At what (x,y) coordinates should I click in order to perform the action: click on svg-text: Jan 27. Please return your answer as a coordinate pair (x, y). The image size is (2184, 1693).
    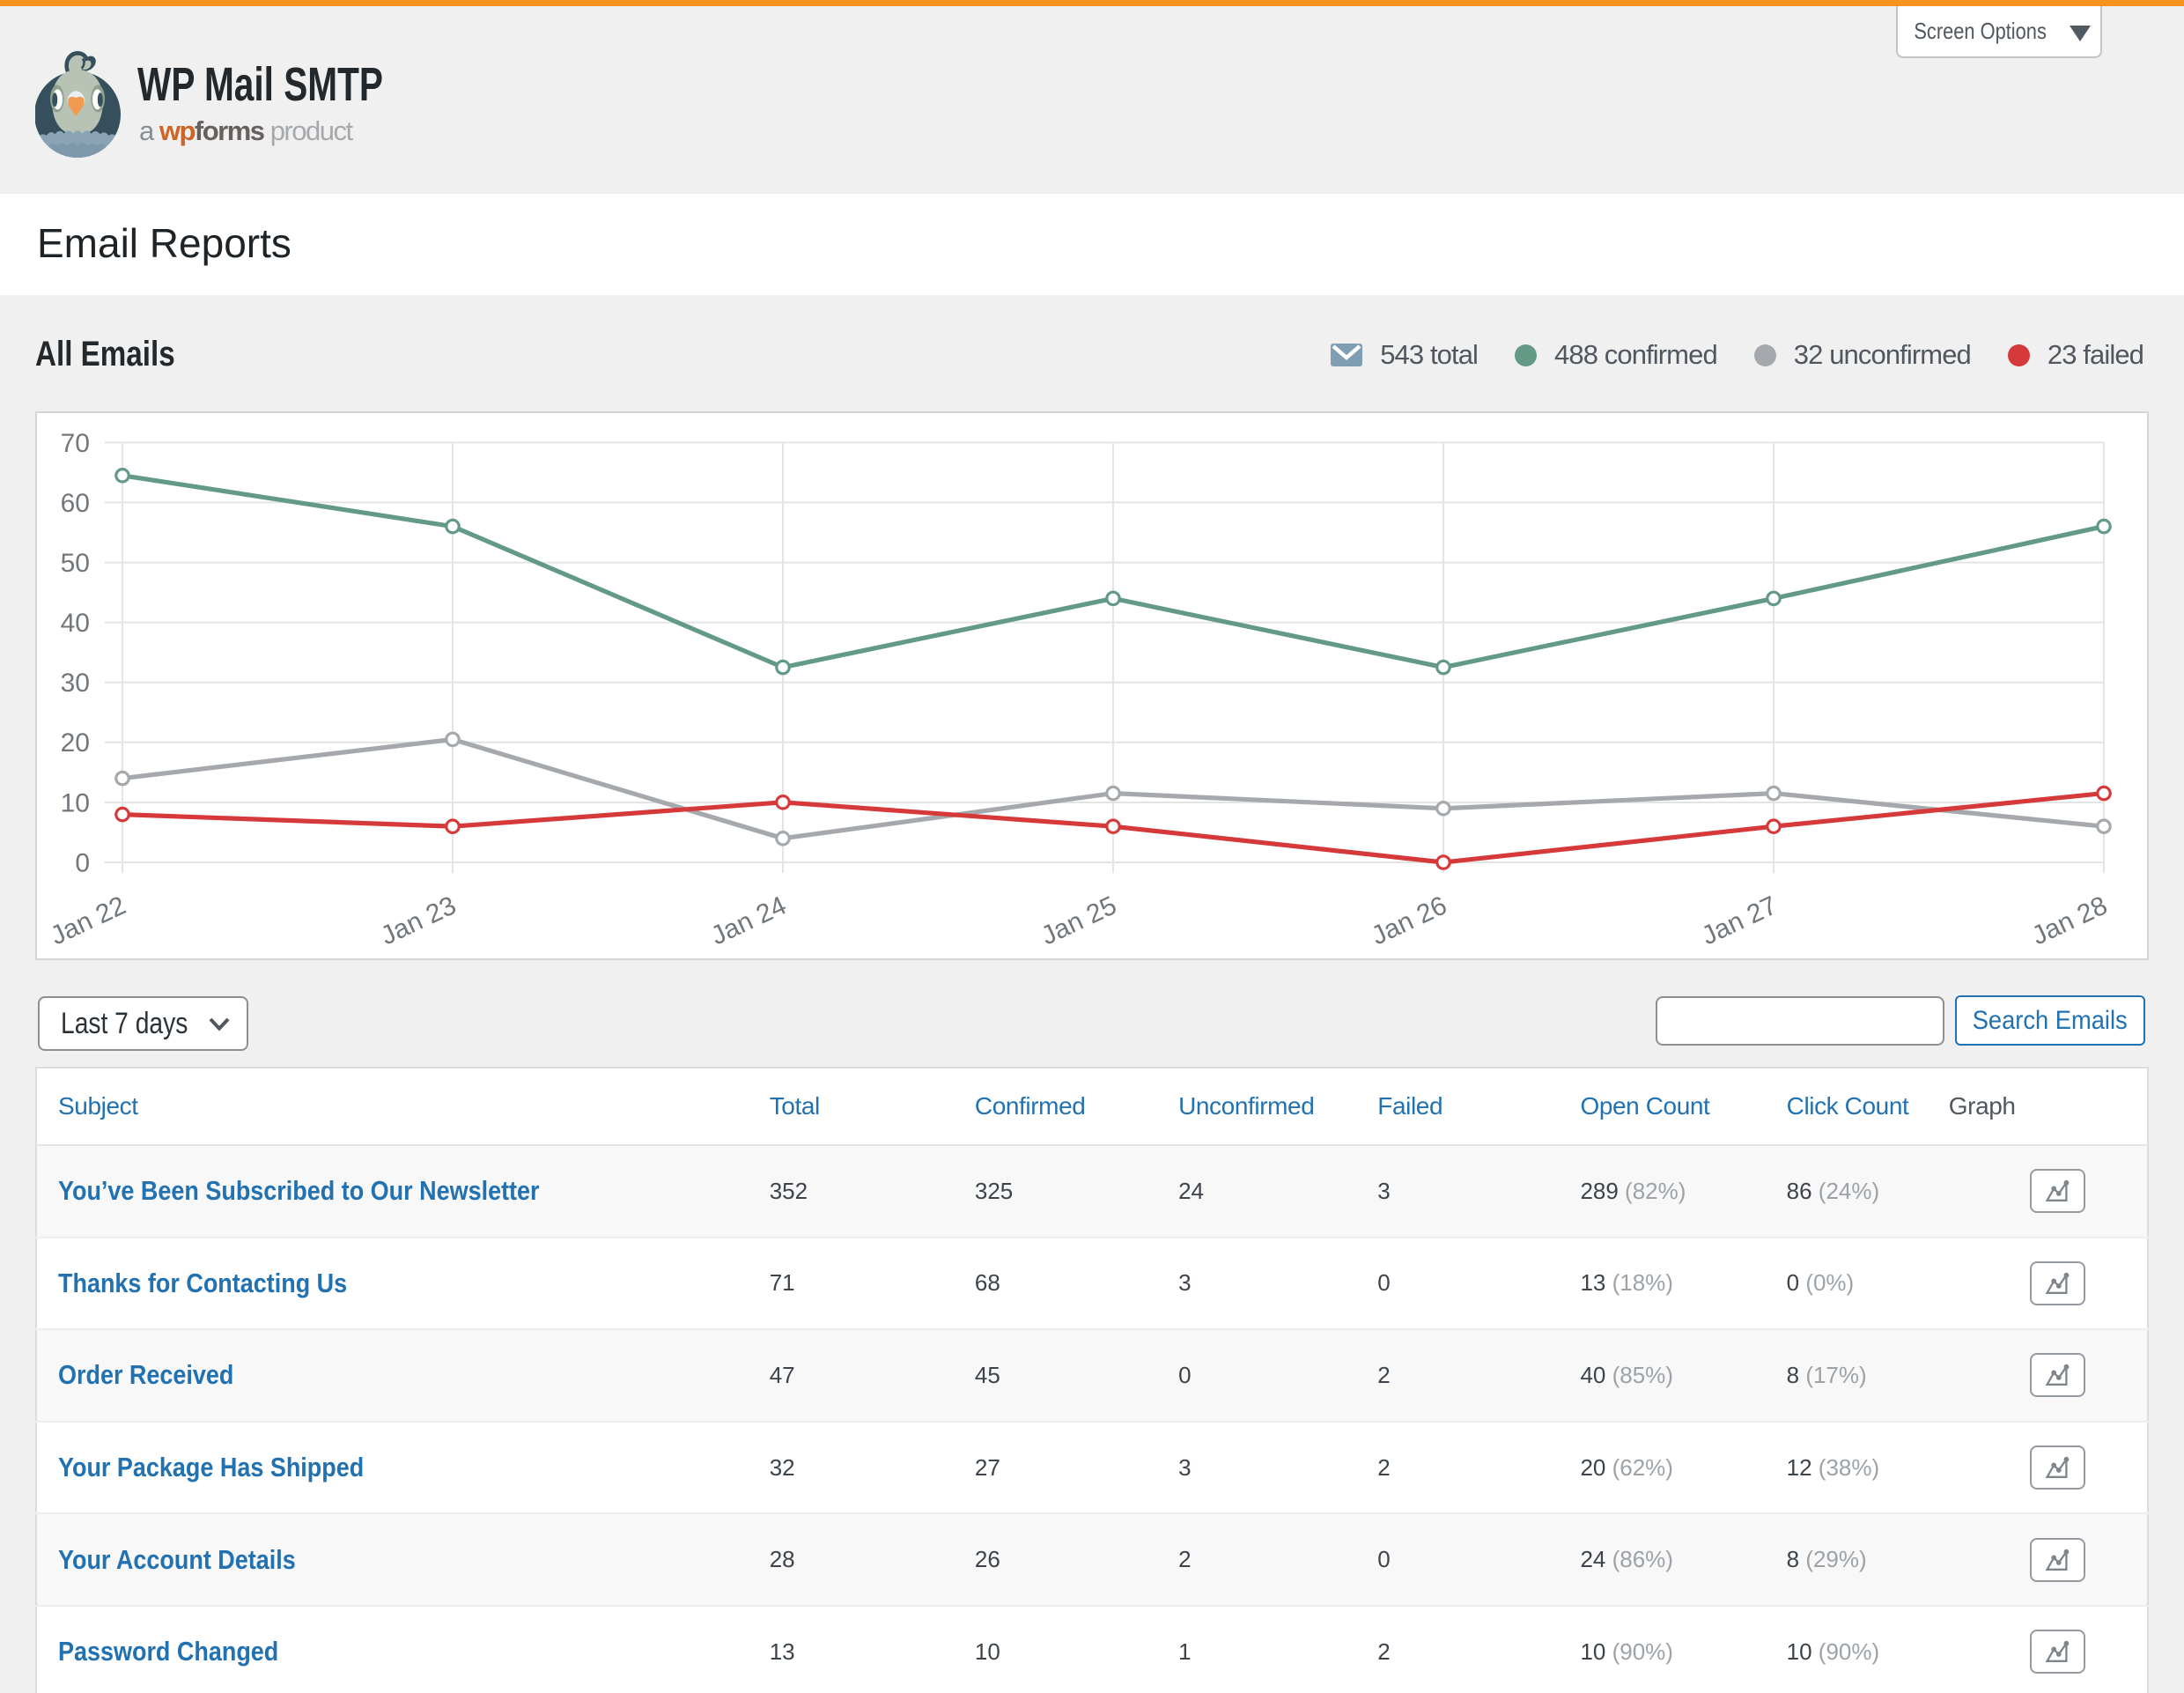
    Looking at the image, I should click on (1739, 920).